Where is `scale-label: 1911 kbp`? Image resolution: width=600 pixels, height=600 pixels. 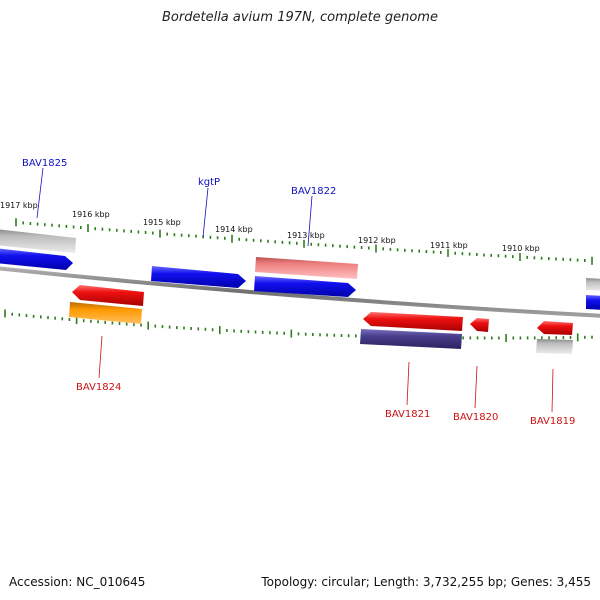 scale-label: 1911 kbp is located at coordinates (449, 245).